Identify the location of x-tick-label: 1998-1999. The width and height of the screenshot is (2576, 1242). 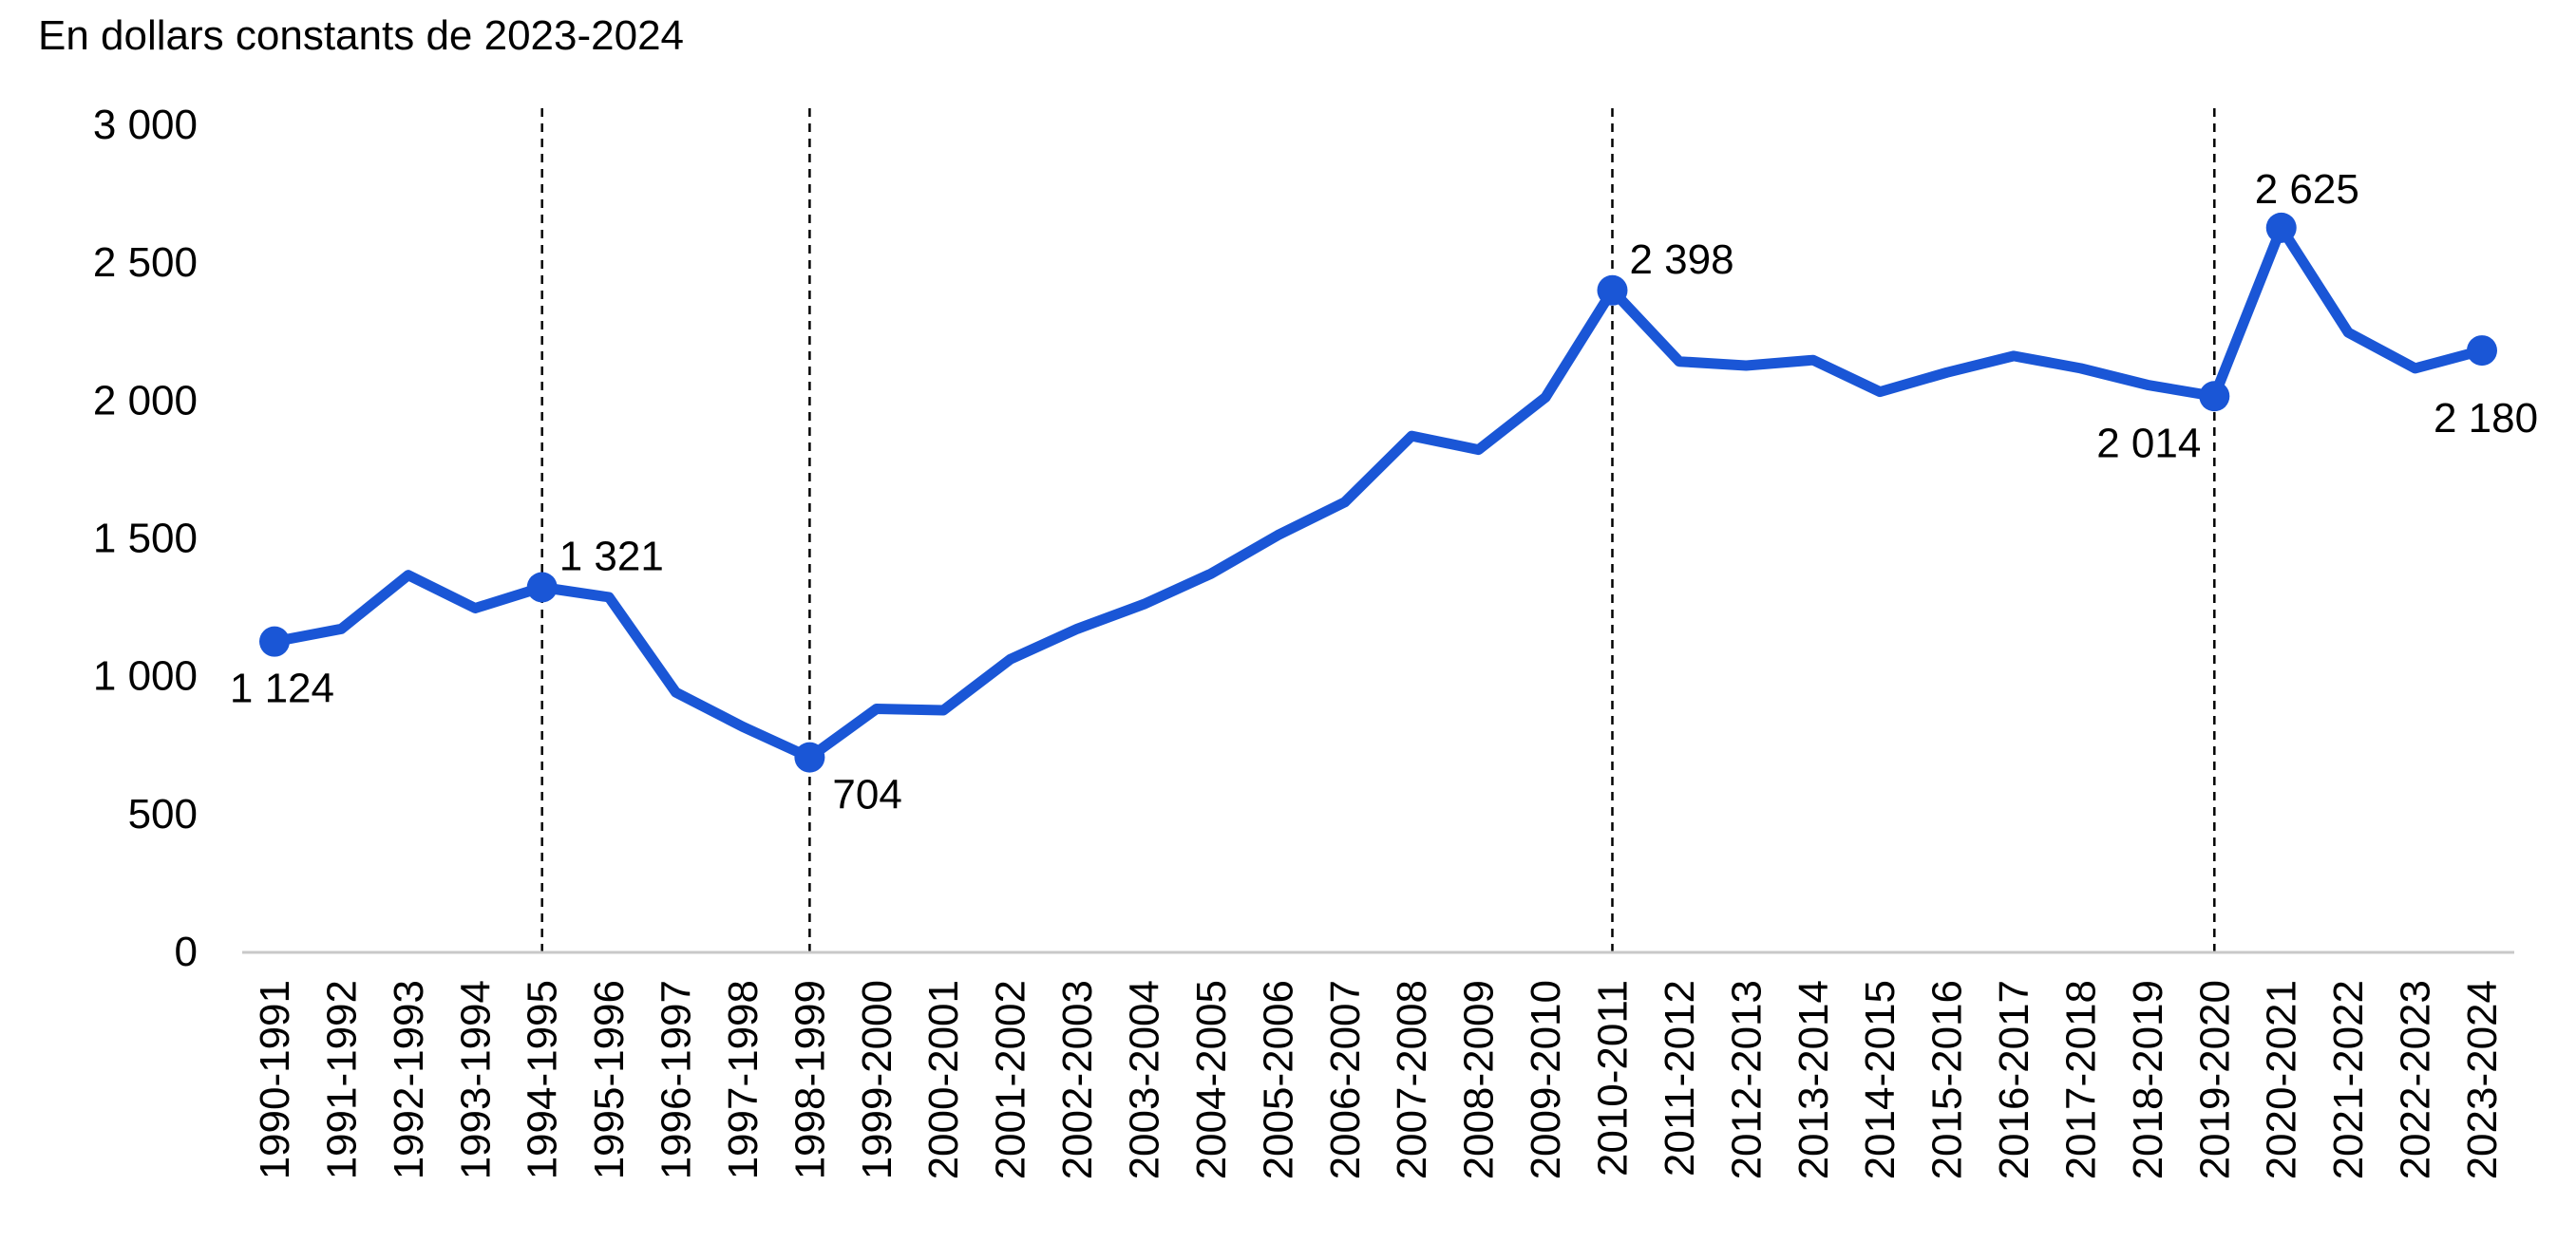
(809, 1079).